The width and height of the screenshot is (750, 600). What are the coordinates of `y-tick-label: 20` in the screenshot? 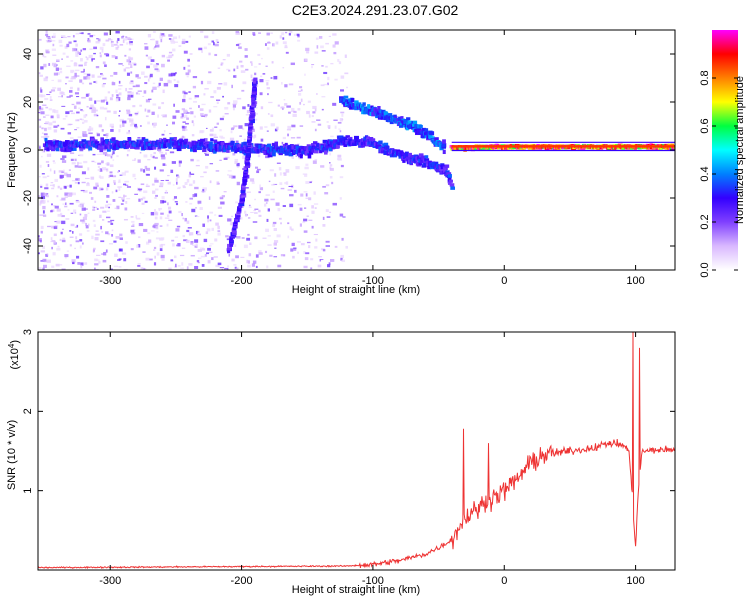 It's located at (28, 102).